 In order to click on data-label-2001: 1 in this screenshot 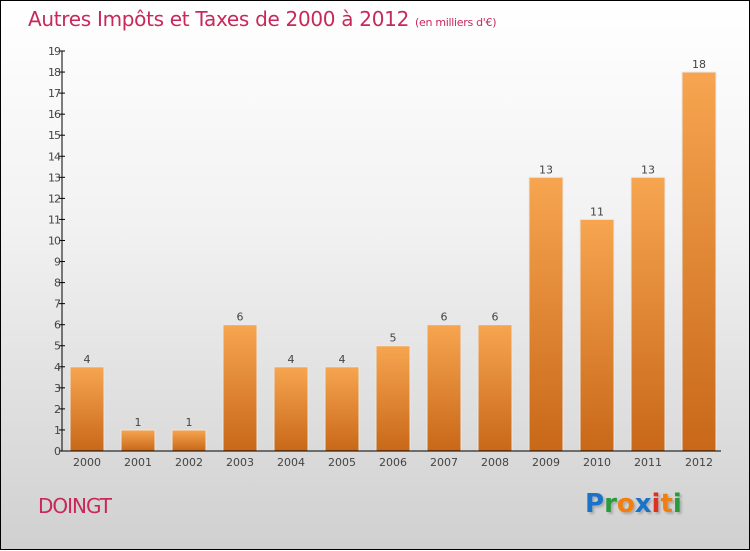, I will do `click(138, 422)`.